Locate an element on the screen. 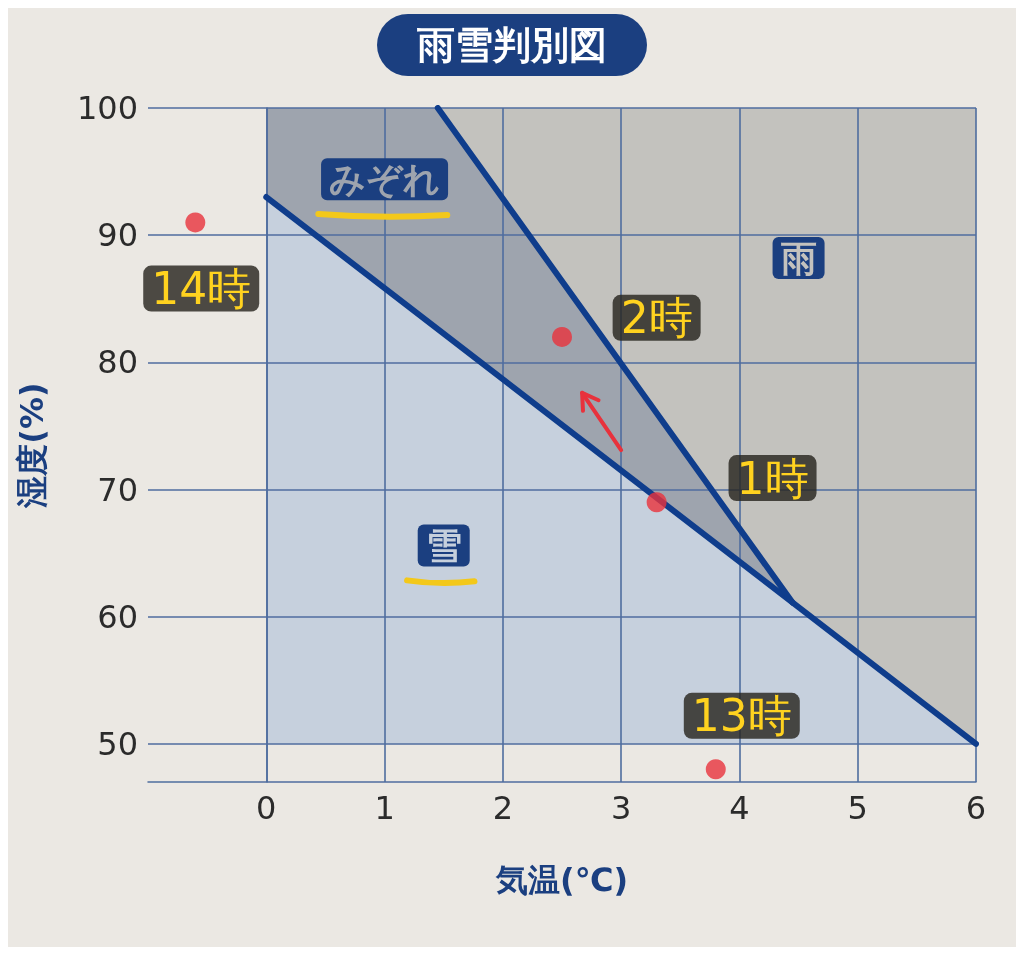  annotation: 1時 is located at coordinates (772, 478).